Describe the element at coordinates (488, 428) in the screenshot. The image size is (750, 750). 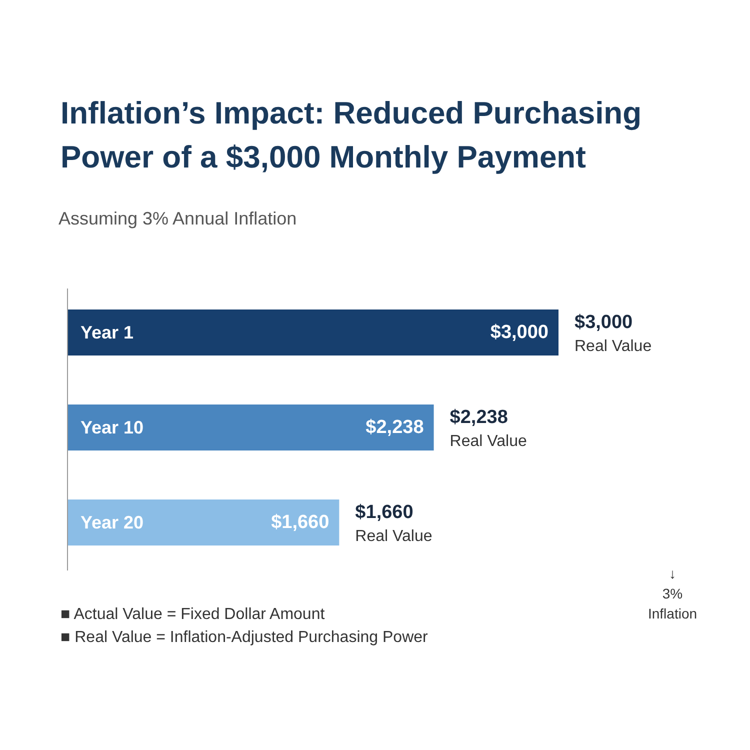
I see `annotation: $2,238 Real Value` at that location.